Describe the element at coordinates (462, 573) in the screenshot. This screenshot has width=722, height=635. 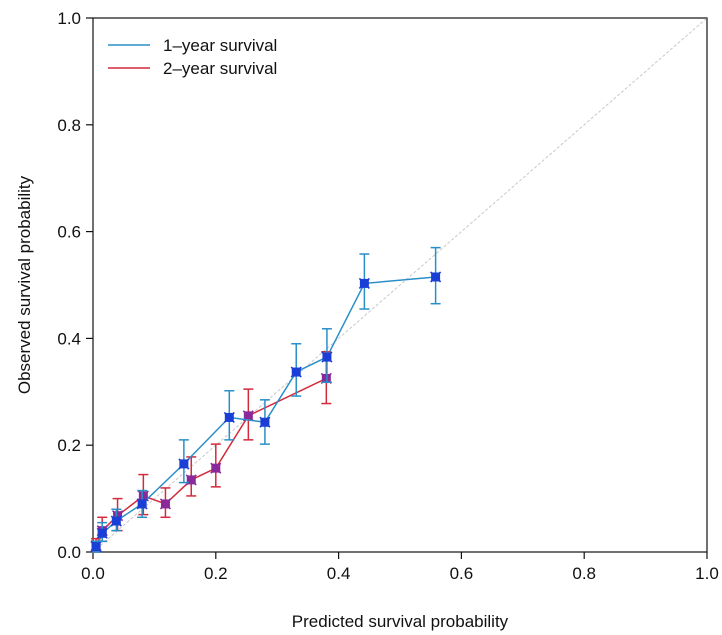
I see `x-tick-label: 0.6` at that location.